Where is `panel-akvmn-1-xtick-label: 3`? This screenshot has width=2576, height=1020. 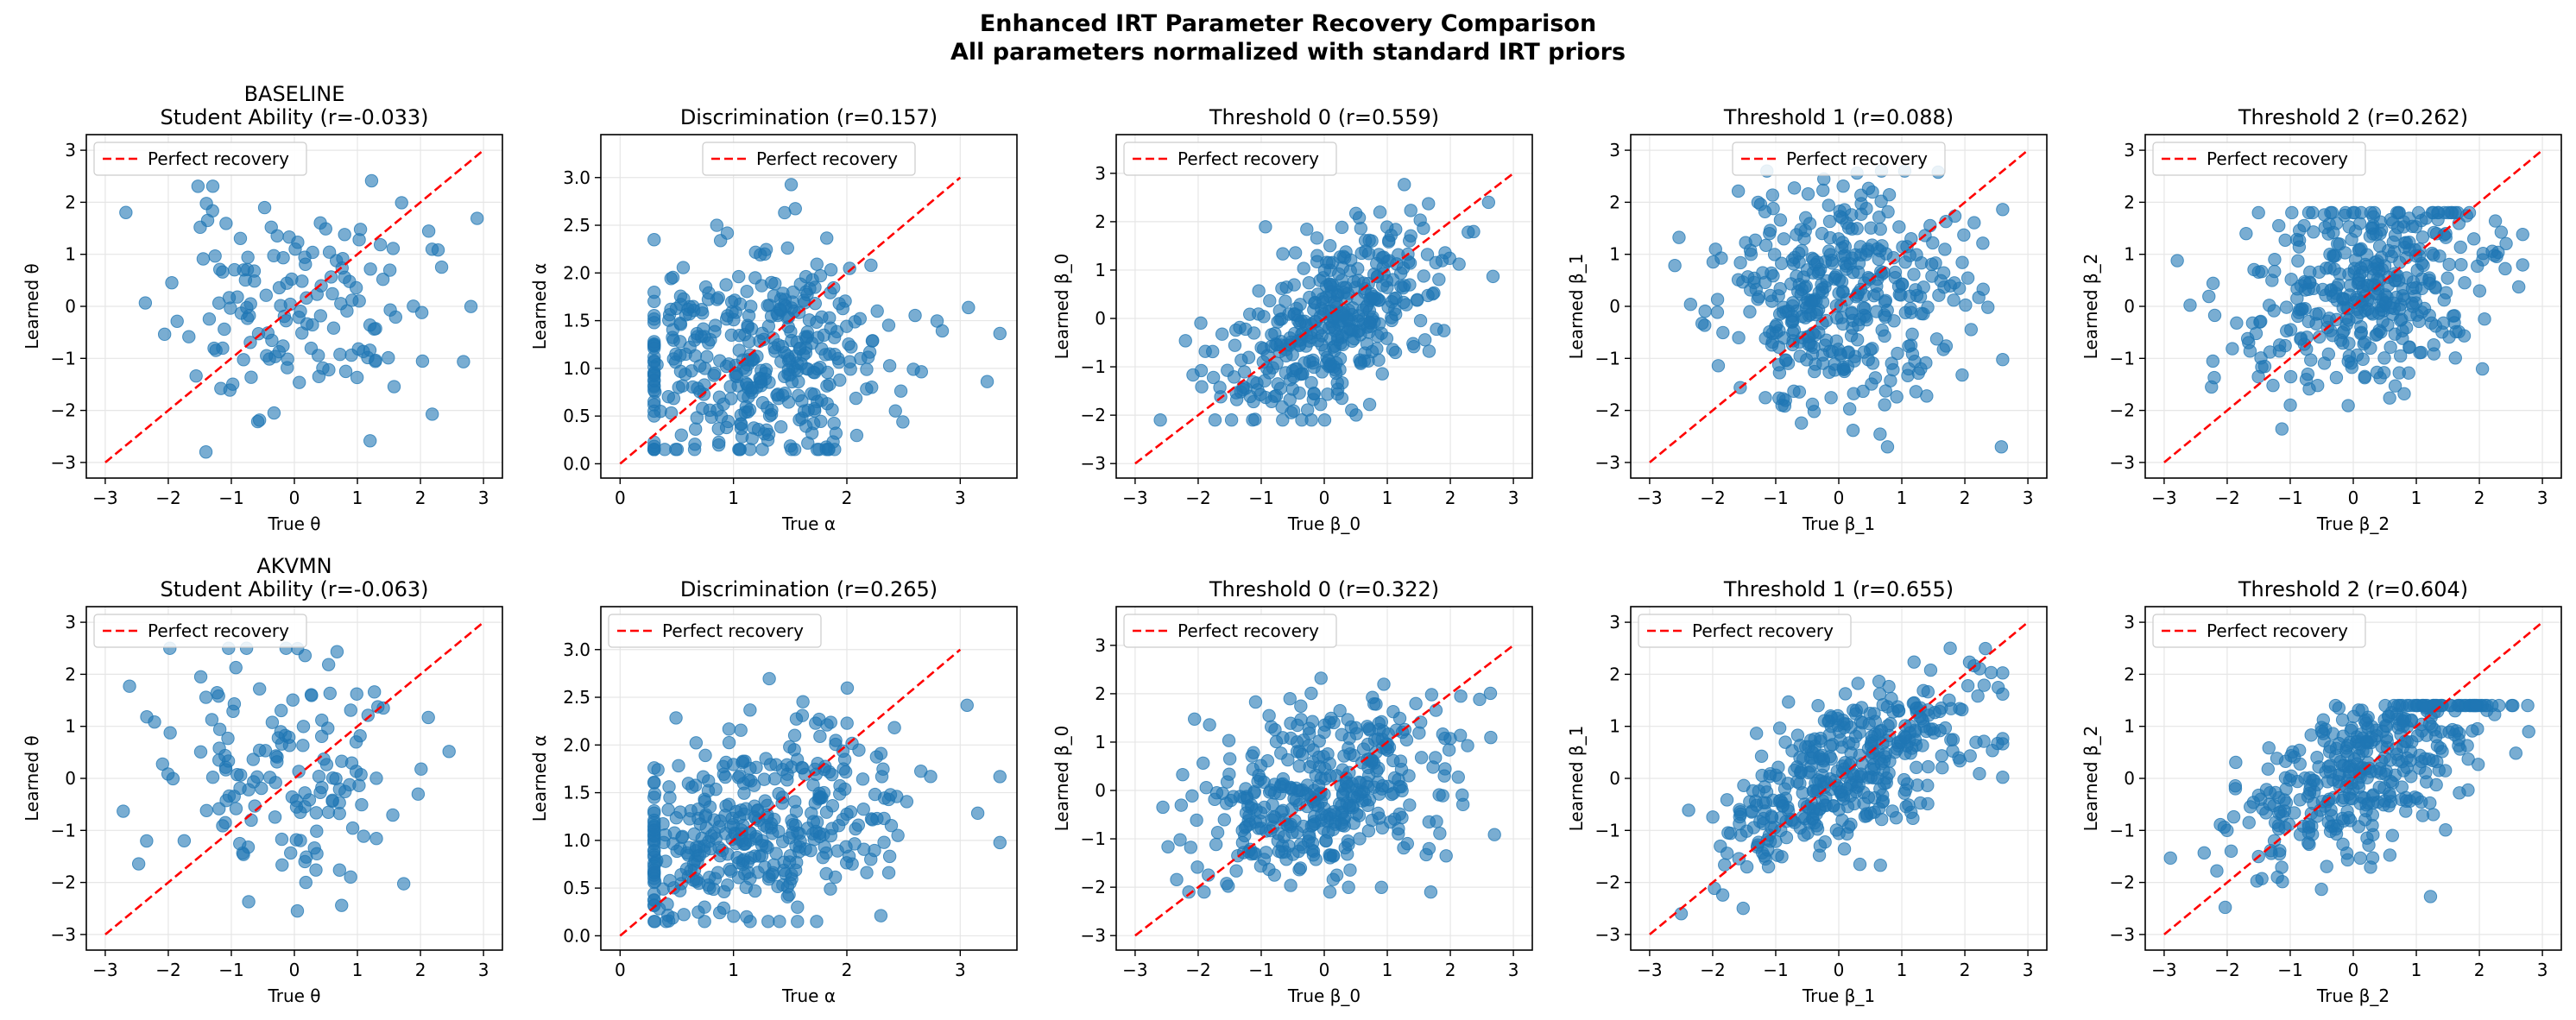
panel-akvmn-1-xtick-label: 3 is located at coordinates (483, 970).